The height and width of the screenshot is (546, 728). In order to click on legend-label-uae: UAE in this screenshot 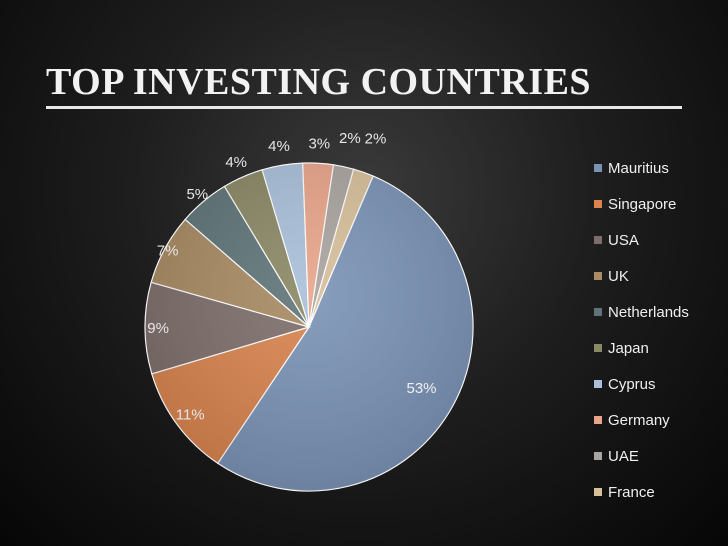, I will do `click(623, 456)`.